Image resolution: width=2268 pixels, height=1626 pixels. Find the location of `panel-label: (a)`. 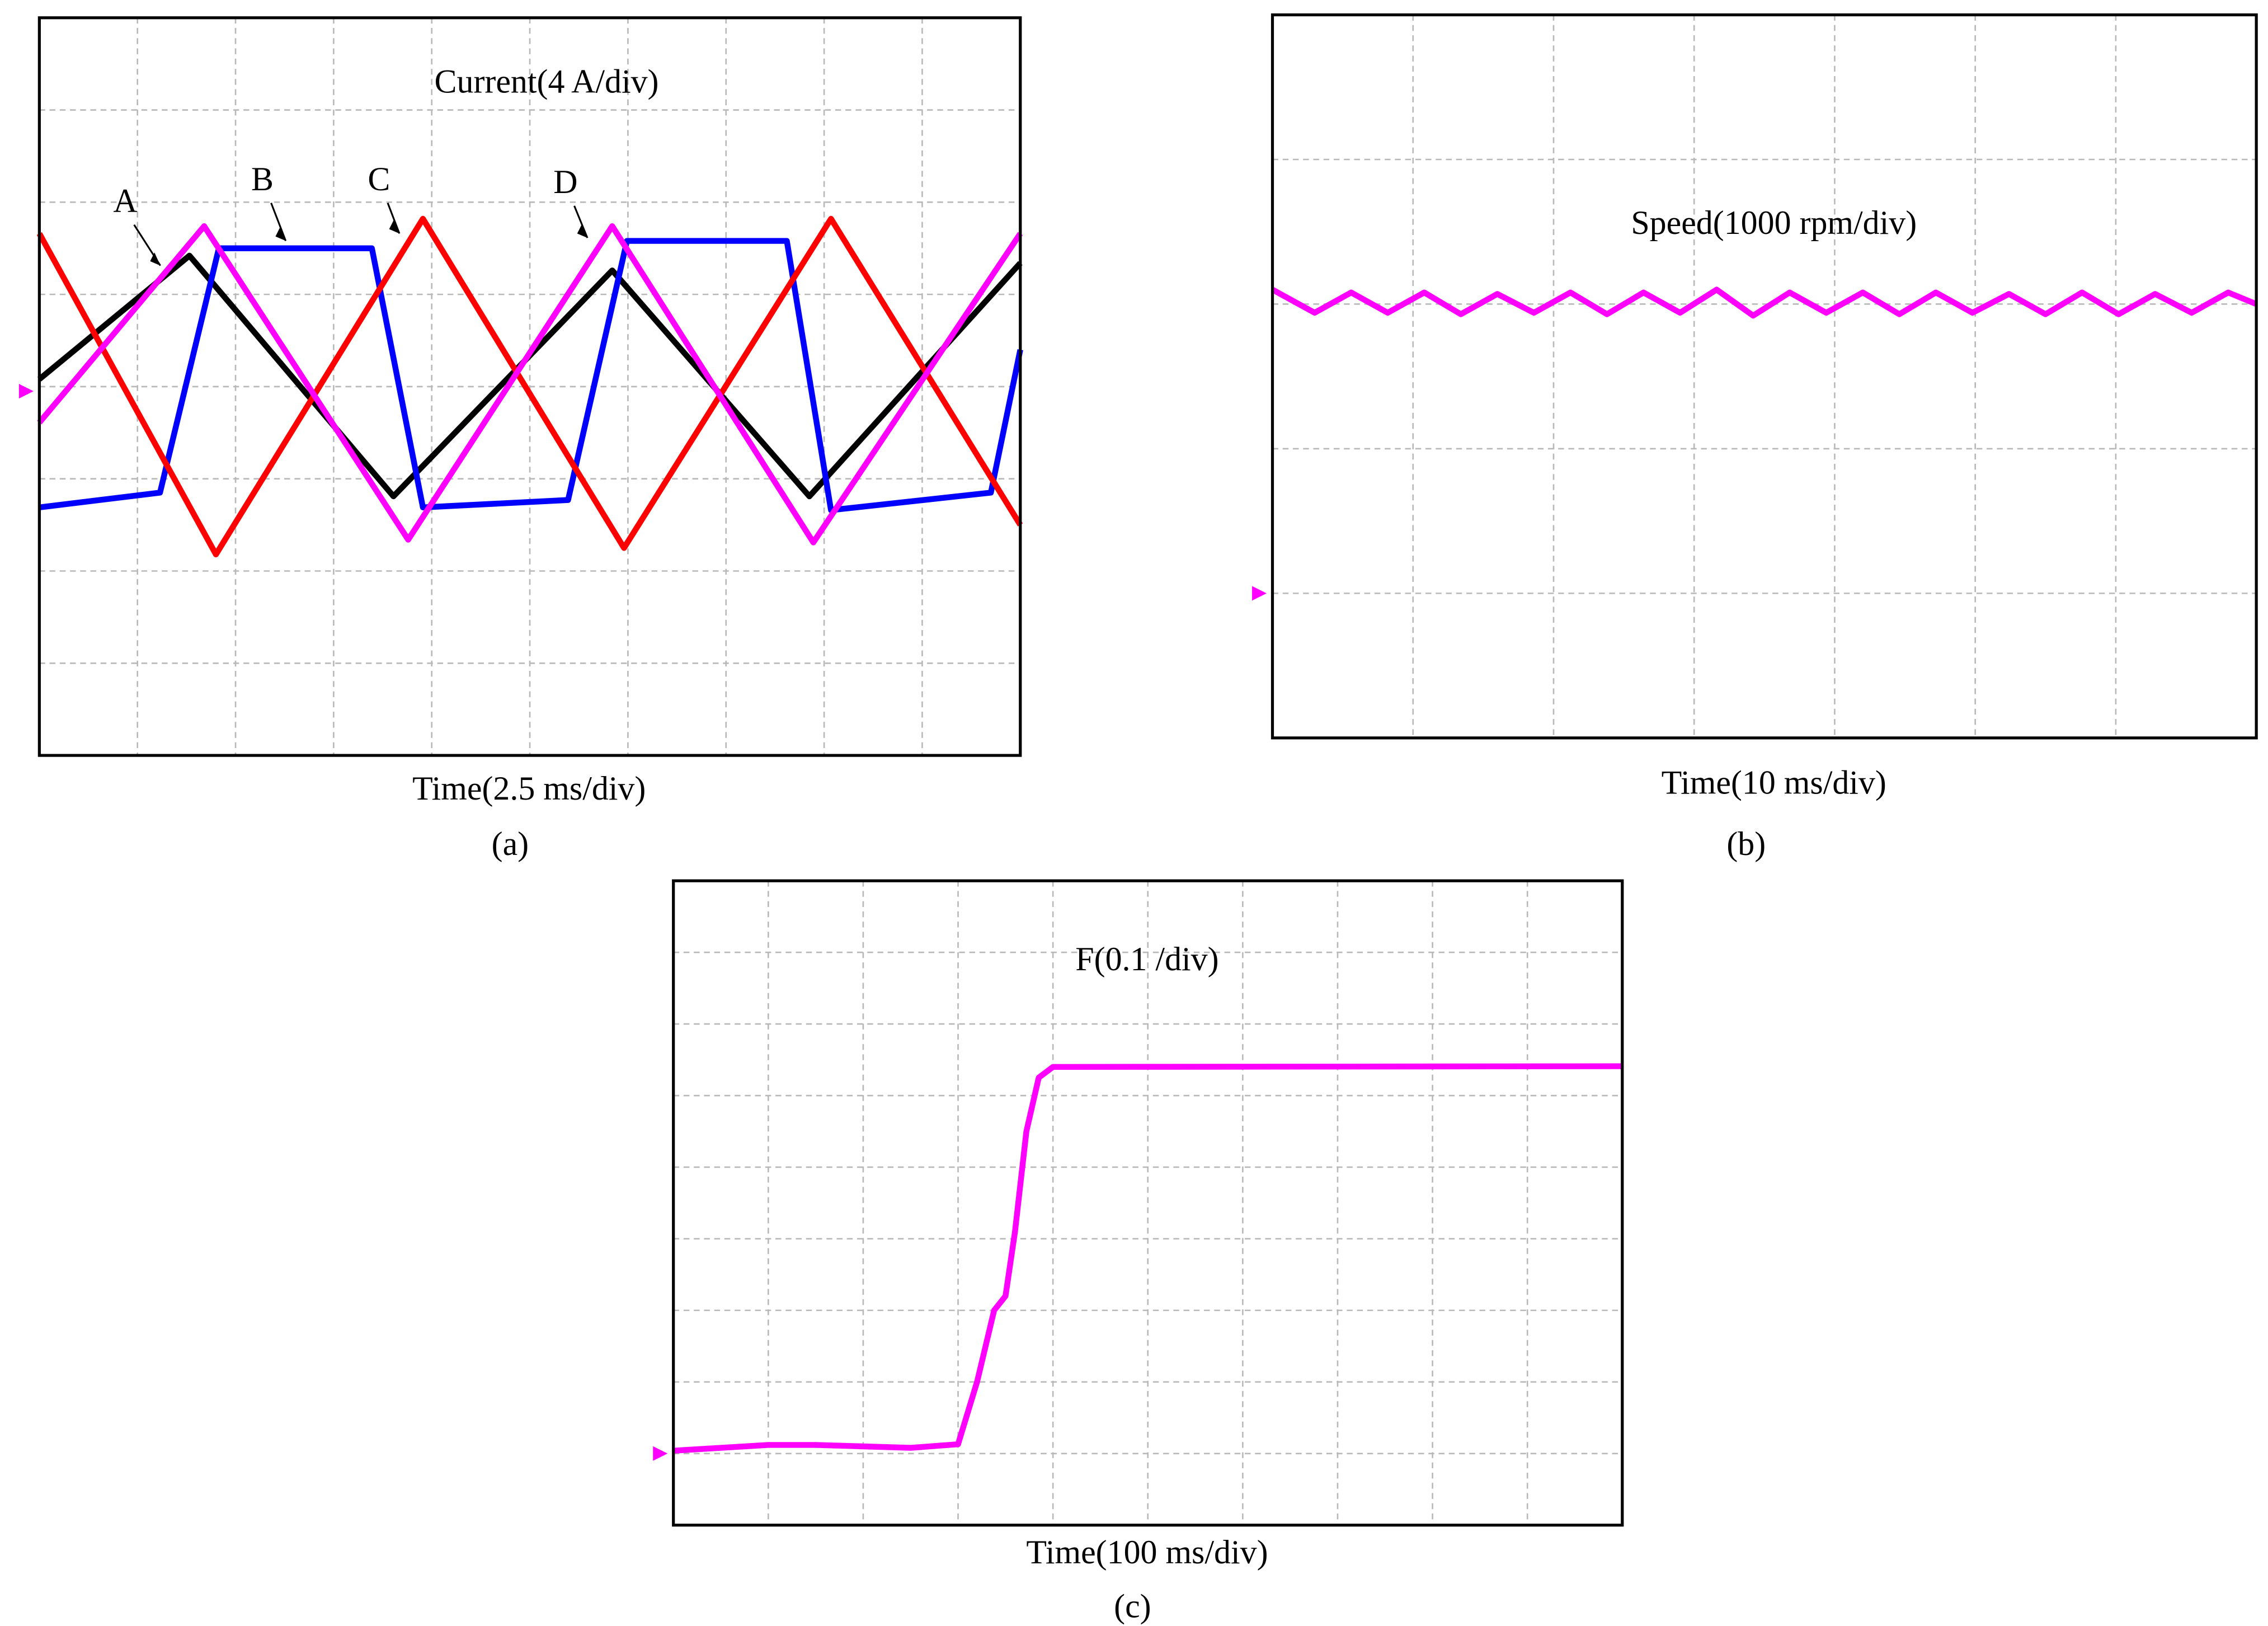

panel-label: (a) is located at coordinates (510, 843).